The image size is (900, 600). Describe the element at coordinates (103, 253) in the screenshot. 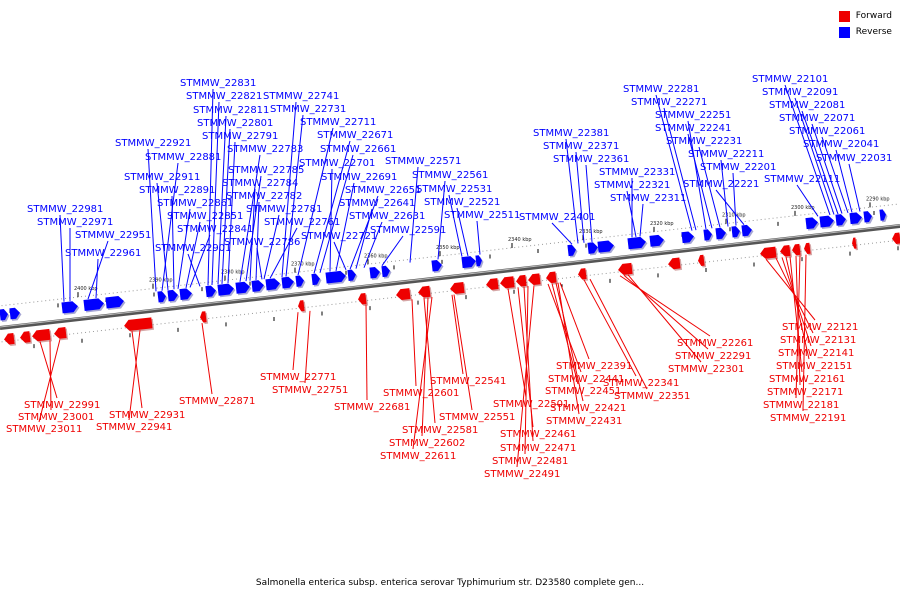

I see `gene-label: STMMW_22961` at that location.